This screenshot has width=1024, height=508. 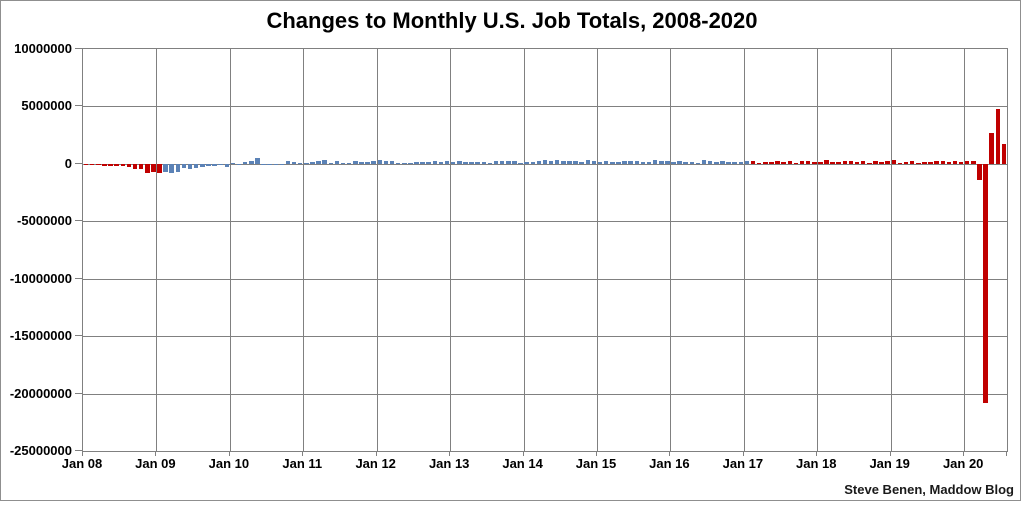 I want to click on x-tick-label: Jan 09, so click(x=155, y=463).